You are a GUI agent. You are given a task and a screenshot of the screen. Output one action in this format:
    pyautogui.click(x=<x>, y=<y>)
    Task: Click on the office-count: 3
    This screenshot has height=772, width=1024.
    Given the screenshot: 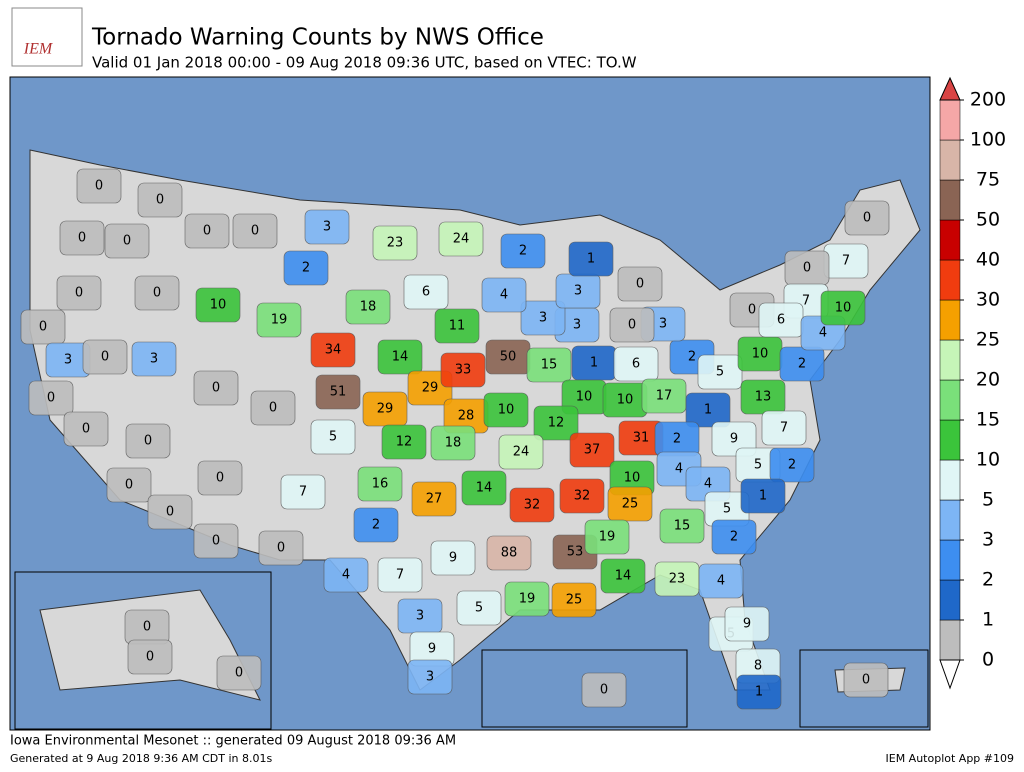 What is the action you would take?
    pyautogui.click(x=68, y=360)
    